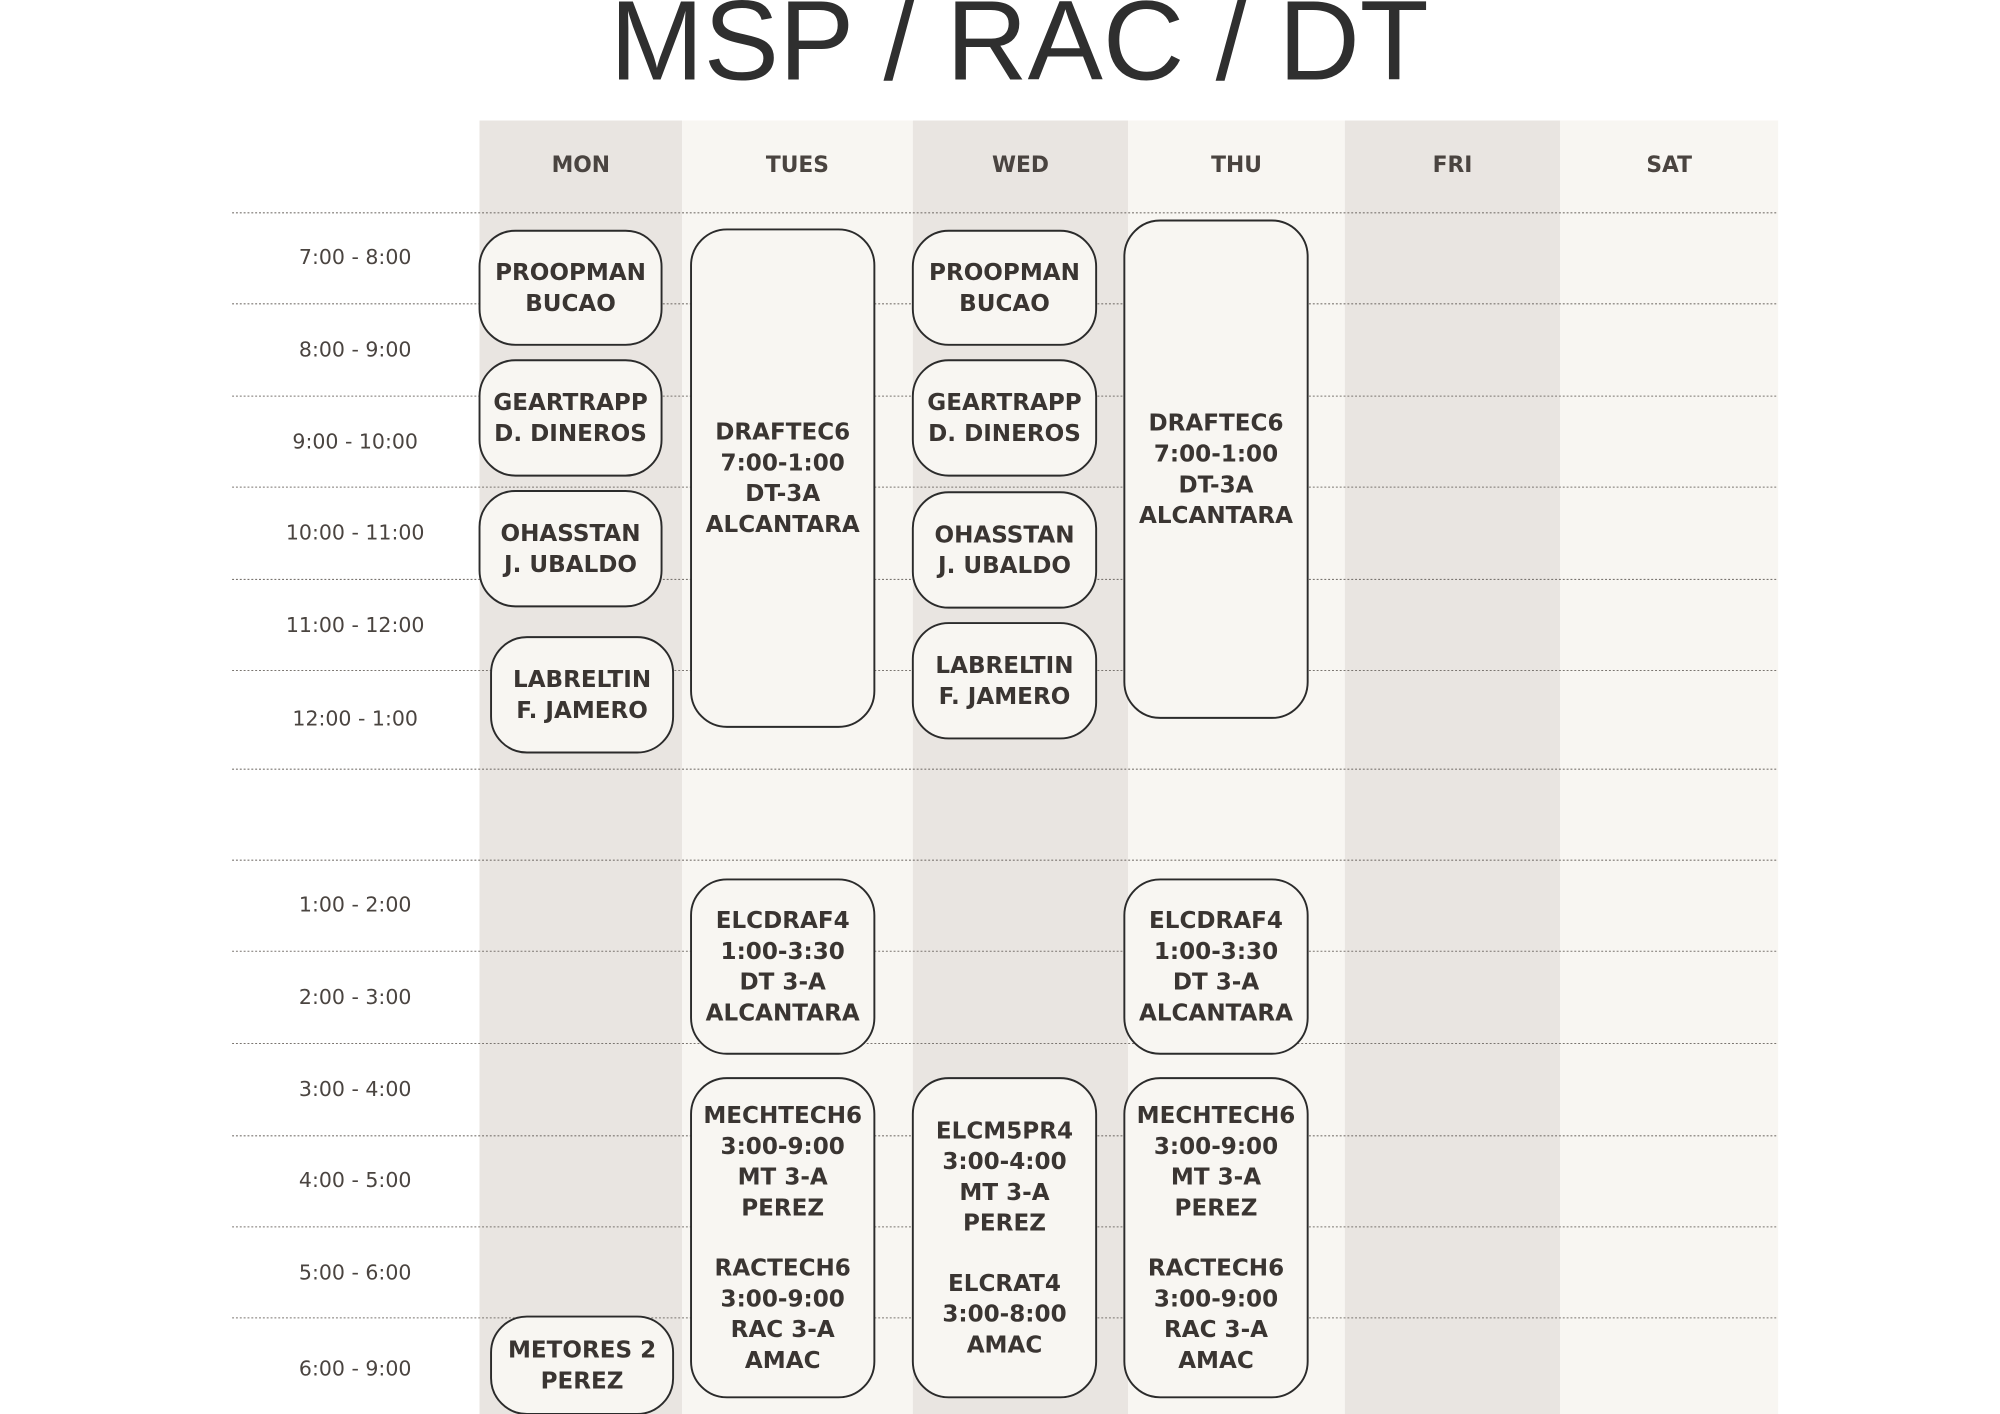 The image size is (2000, 1414). I want to click on class-text: ELCDRAF4, so click(1216, 921).